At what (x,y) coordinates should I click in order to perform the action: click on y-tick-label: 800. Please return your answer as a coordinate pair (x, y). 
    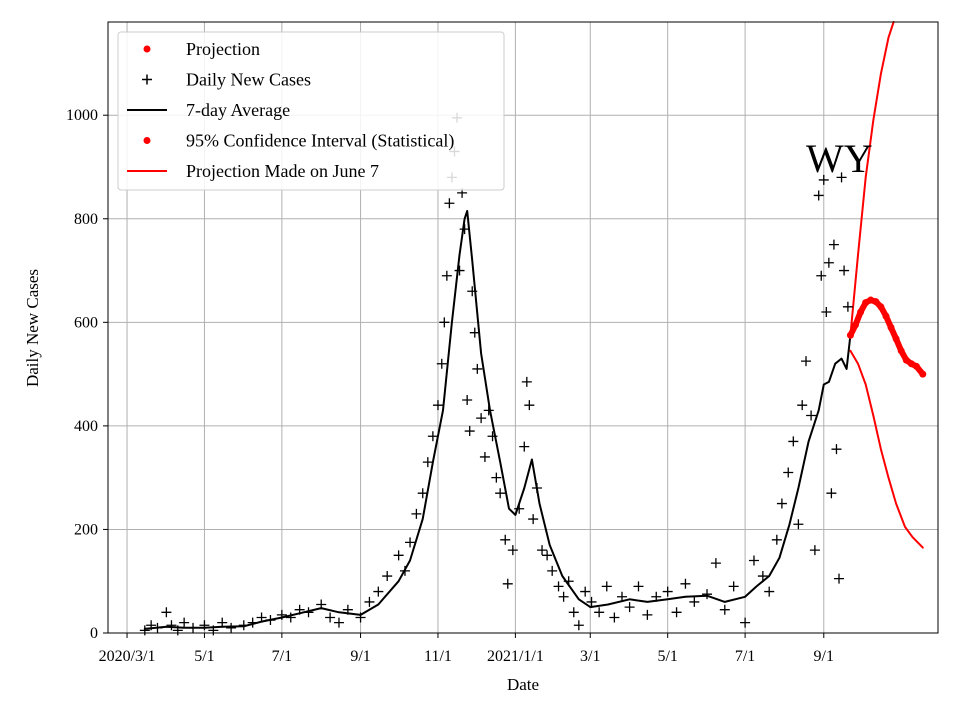
    Looking at the image, I should click on (86, 219).